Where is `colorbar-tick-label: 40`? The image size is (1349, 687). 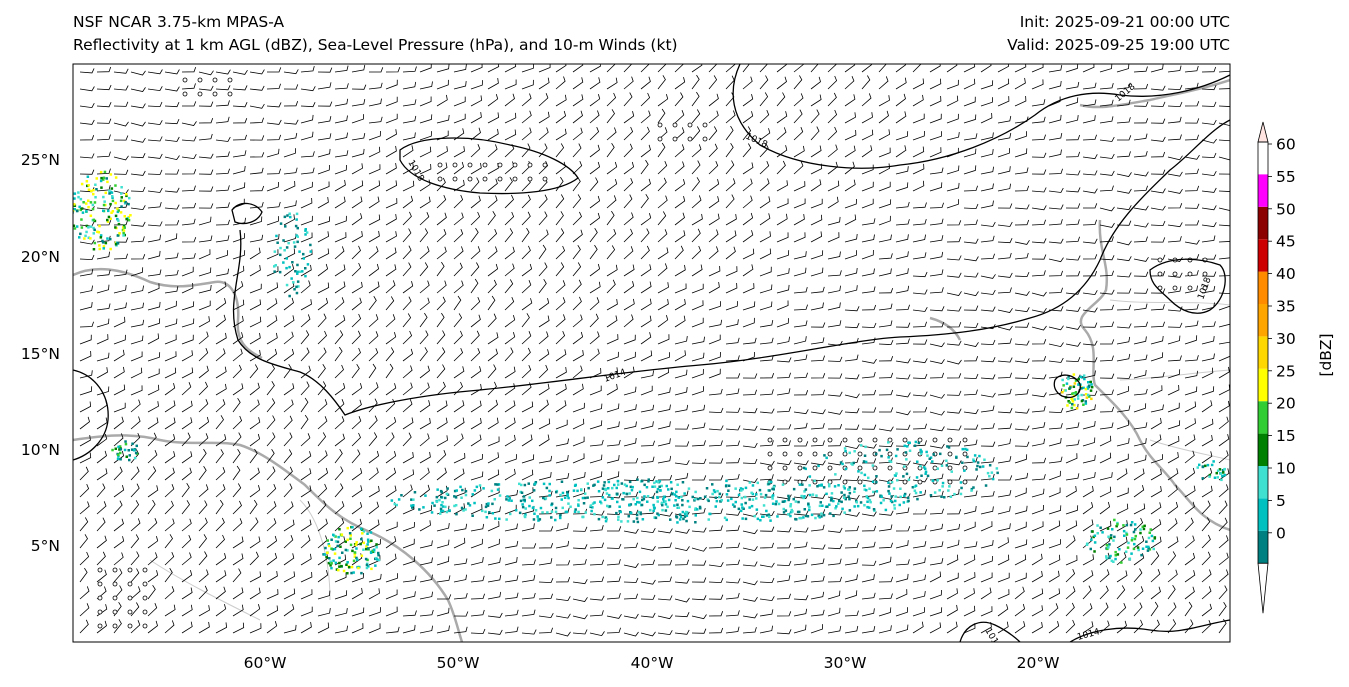 colorbar-tick-label: 40 is located at coordinates (1286, 274).